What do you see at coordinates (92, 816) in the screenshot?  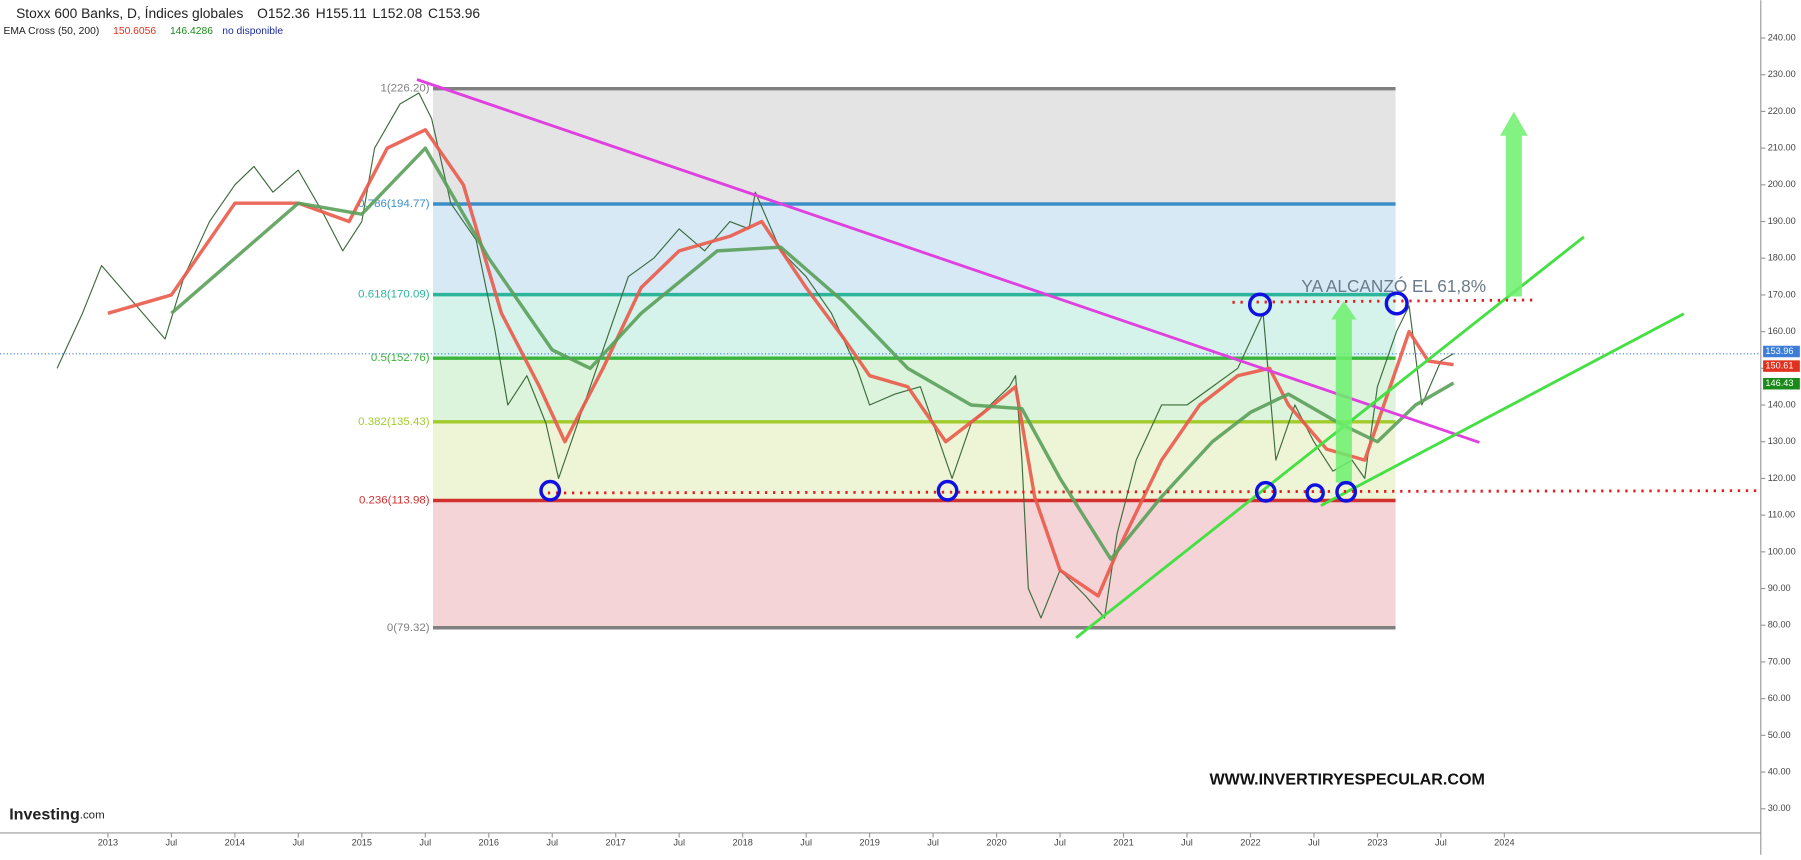 I see `logo-suffix: .com` at bounding box center [92, 816].